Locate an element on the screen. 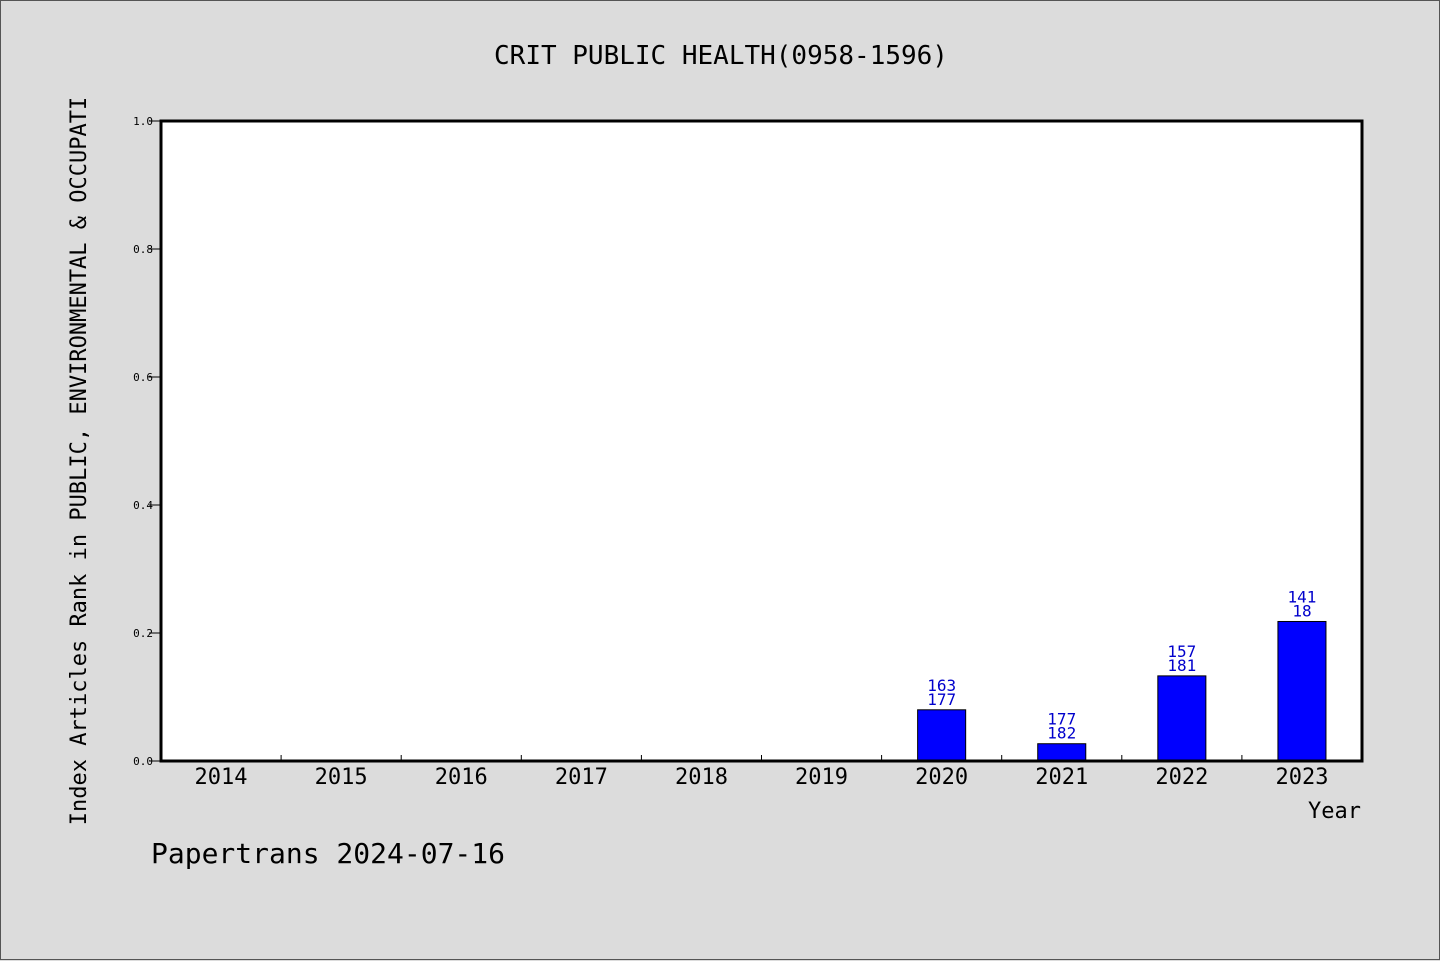  bar-label-top: 163 is located at coordinates (941, 685).